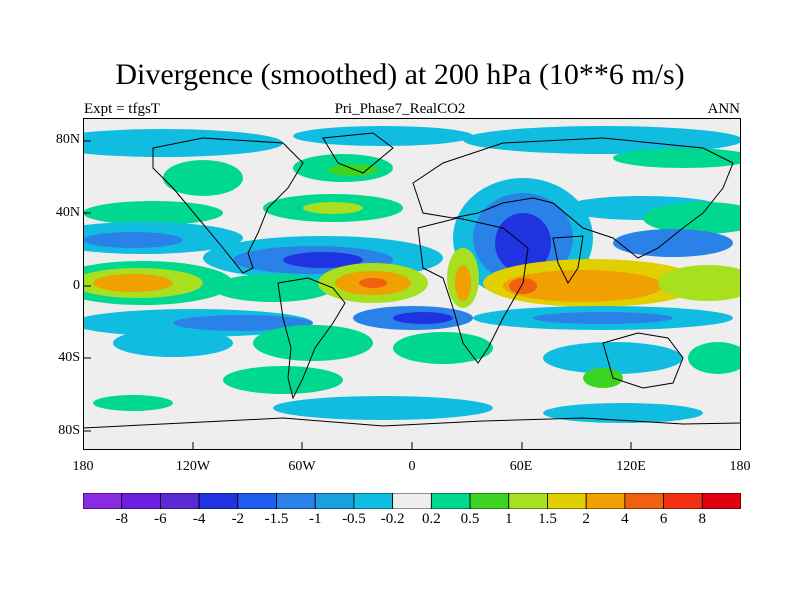 This screenshot has height=600, width=800. Describe the element at coordinates (643, 360) in the screenshot. I see `australia-outline` at that location.